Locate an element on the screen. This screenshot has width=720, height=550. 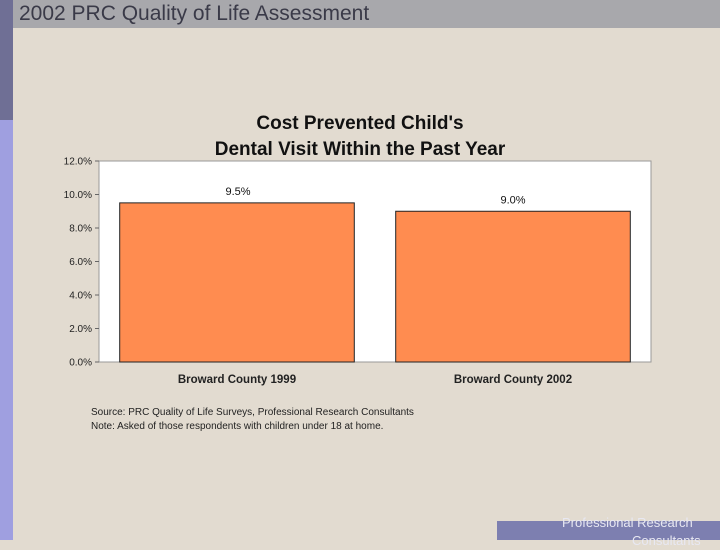
y-tick-label: 0.0% is located at coordinates (80, 363).